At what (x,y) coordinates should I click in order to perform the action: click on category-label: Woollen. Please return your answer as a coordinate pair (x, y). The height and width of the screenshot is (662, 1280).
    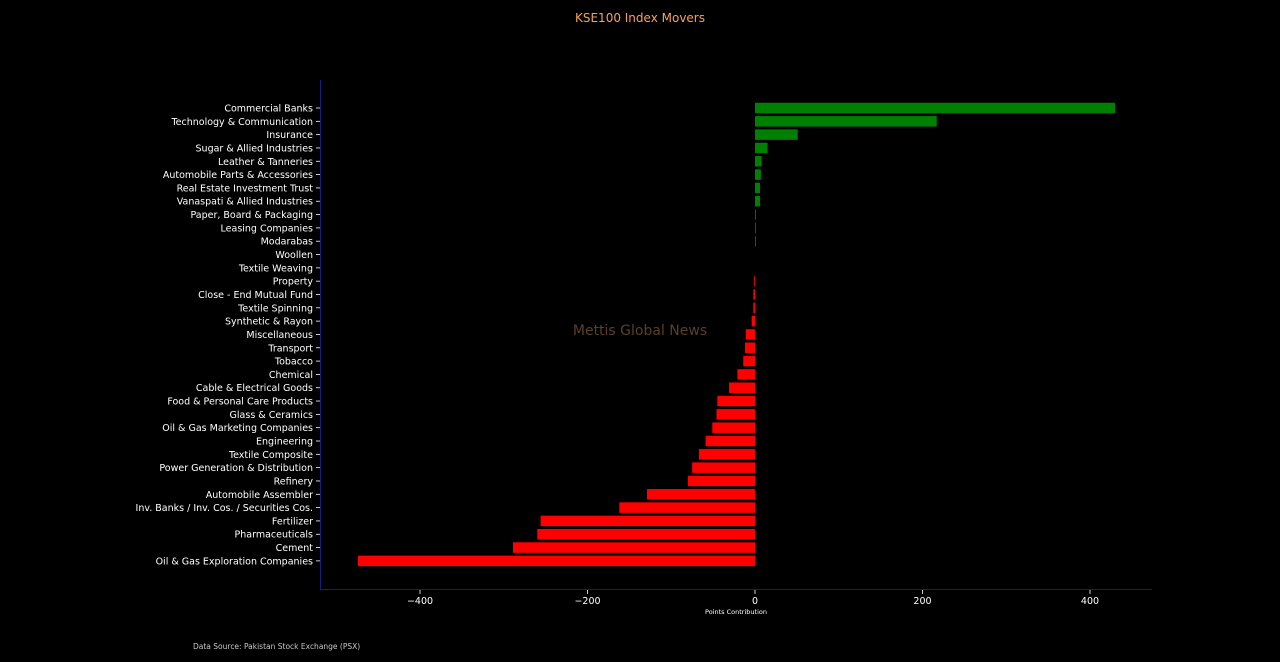
    Looking at the image, I should click on (294, 255).